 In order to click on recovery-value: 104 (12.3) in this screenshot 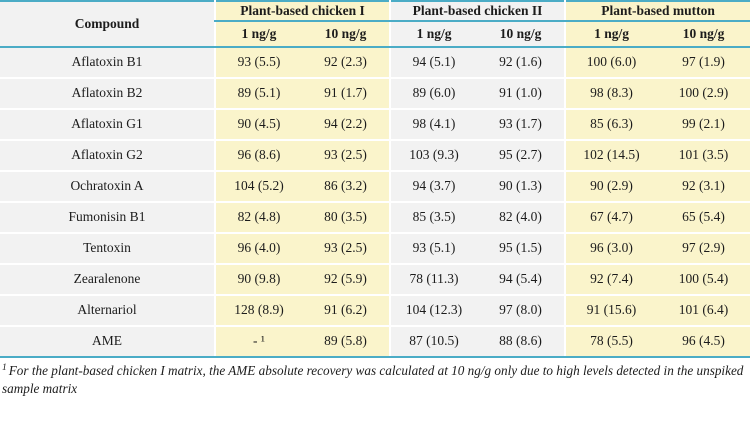, I will do `click(433, 311)`.